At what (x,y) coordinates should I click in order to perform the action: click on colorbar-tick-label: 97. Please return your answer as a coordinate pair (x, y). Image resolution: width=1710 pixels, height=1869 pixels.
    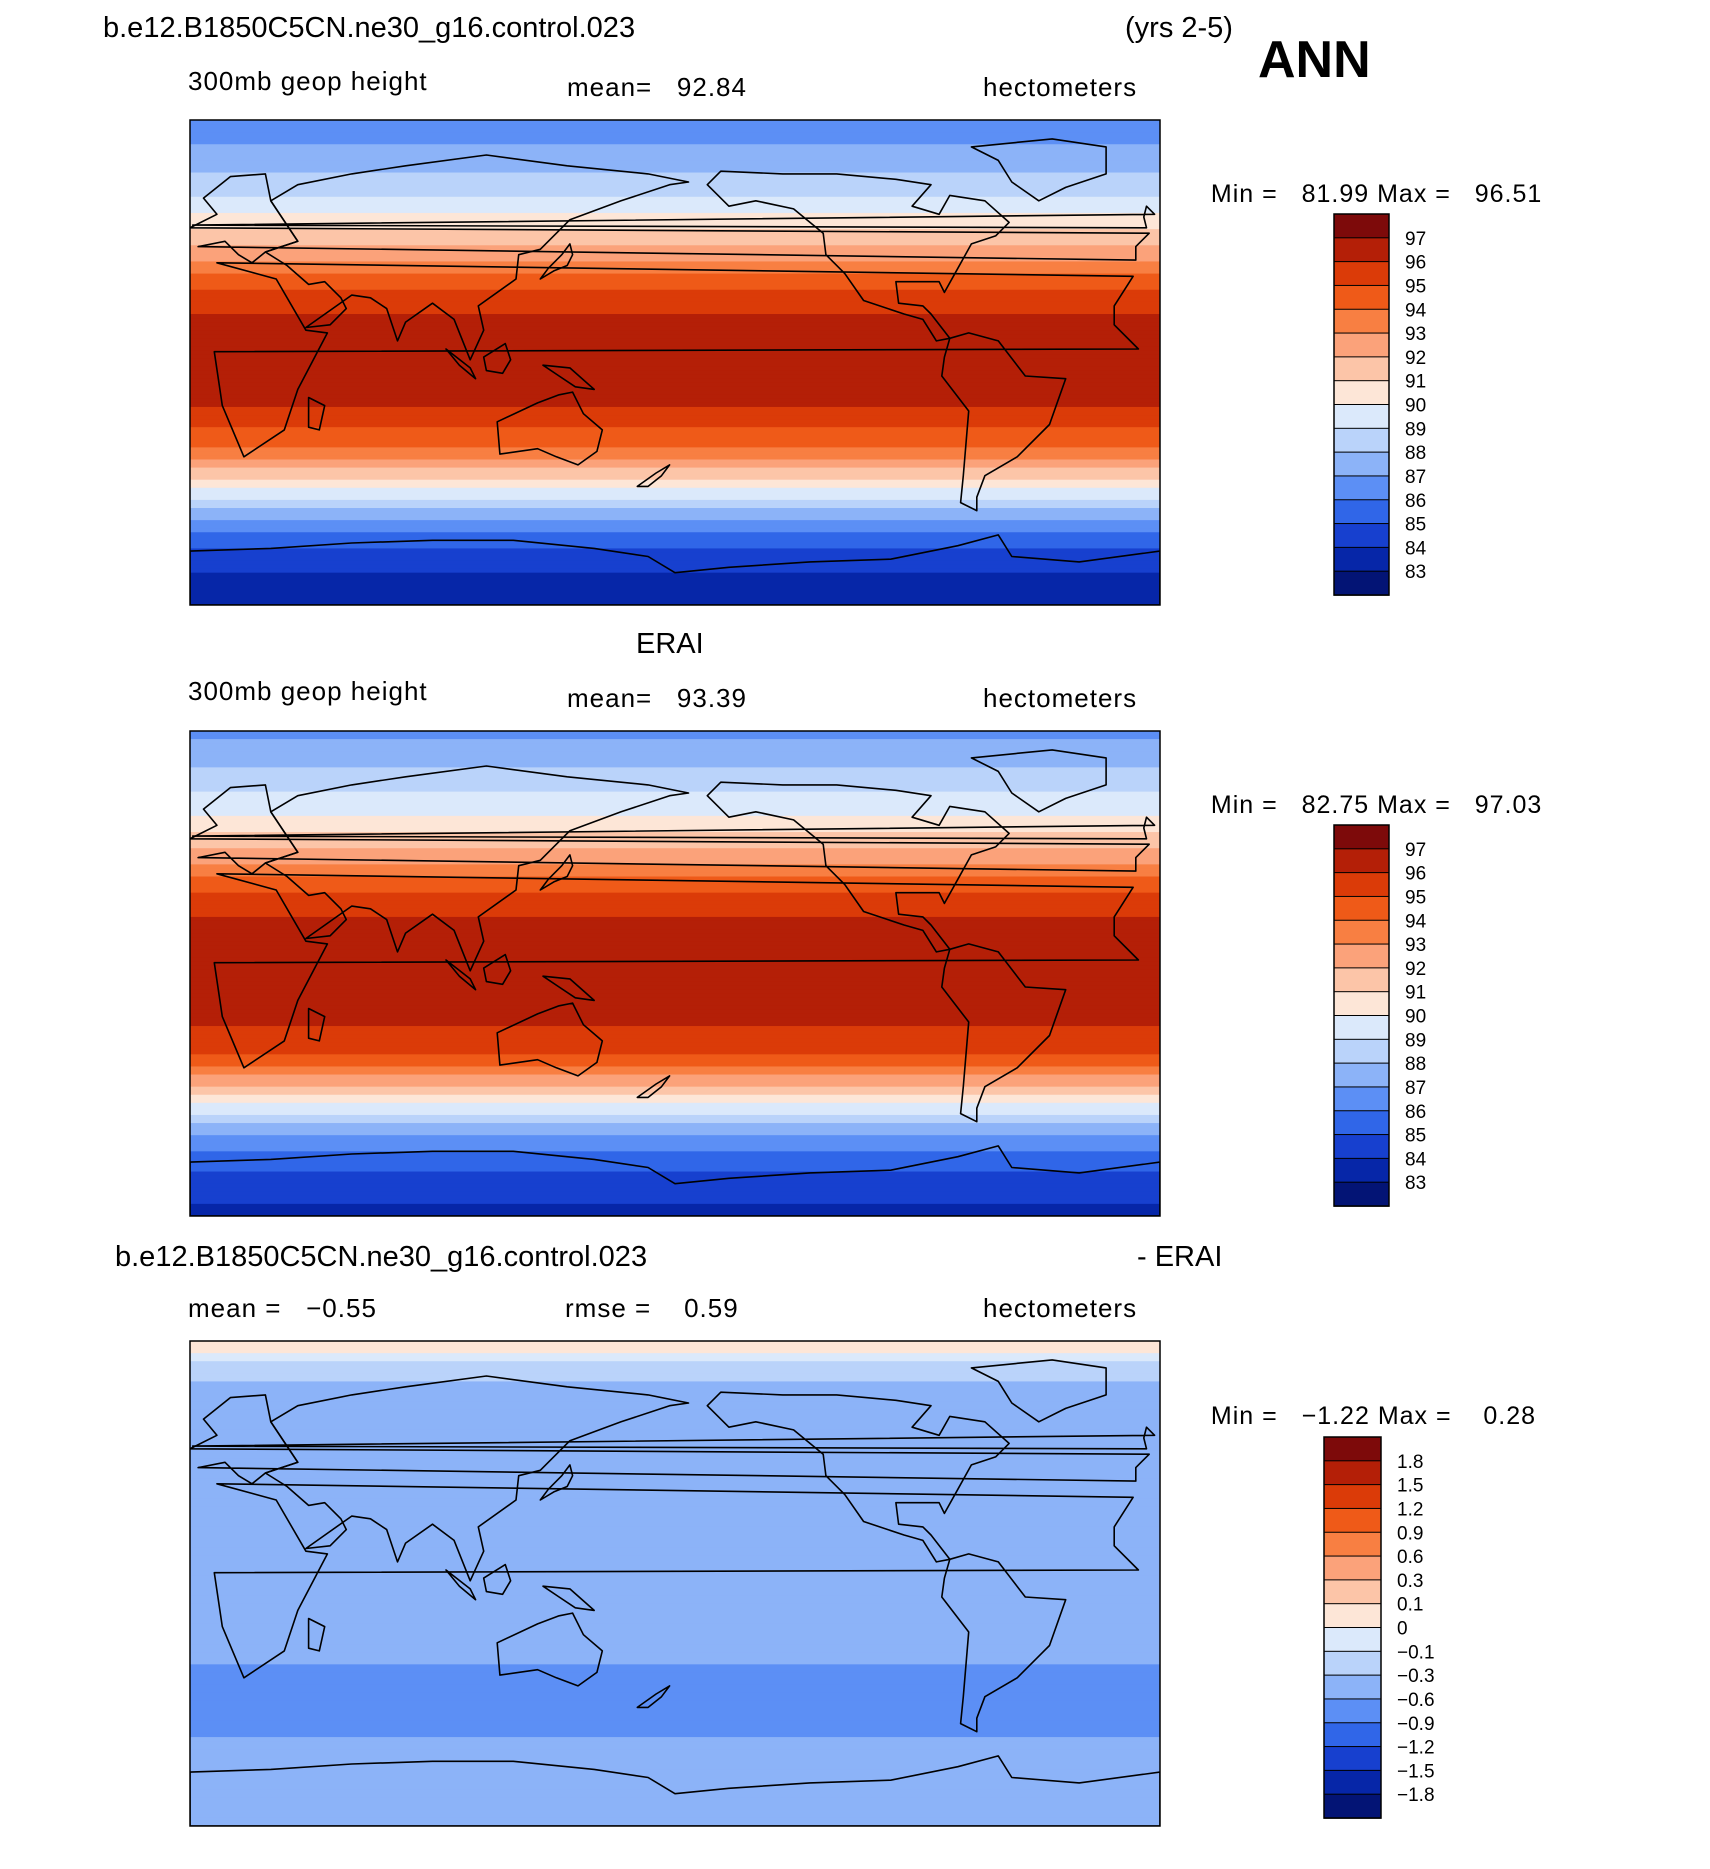
    Looking at the image, I should click on (1415, 239).